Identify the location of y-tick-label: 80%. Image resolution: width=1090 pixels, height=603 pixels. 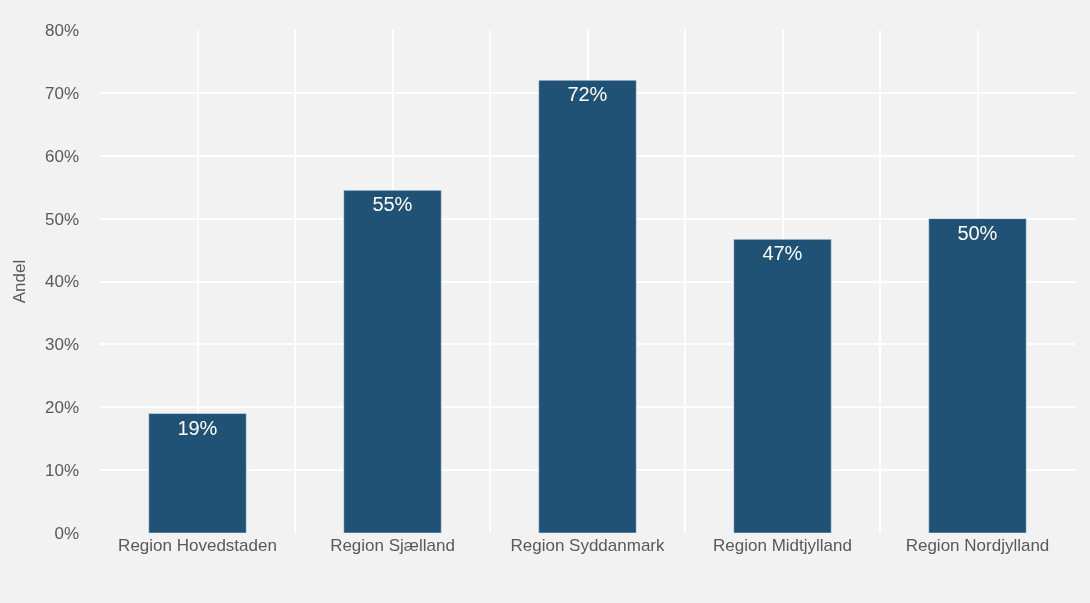
(61, 30).